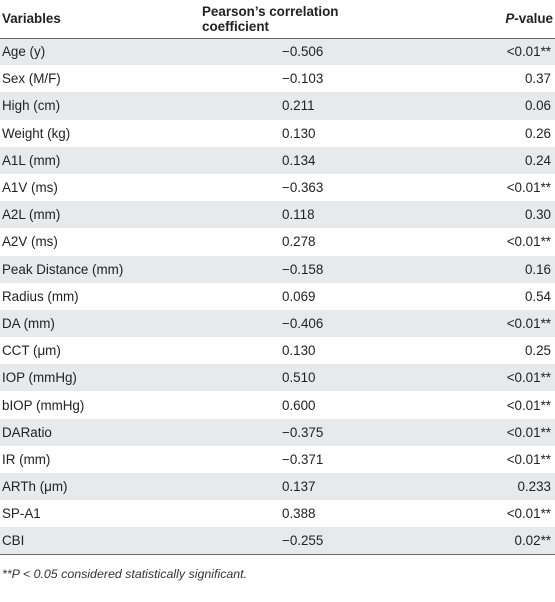 The width and height of the screenshot is (555, 602). Describe the element at coordinates (31, 160) in the screenshot. I see `variable-cell: A1L (mm)` at that location.